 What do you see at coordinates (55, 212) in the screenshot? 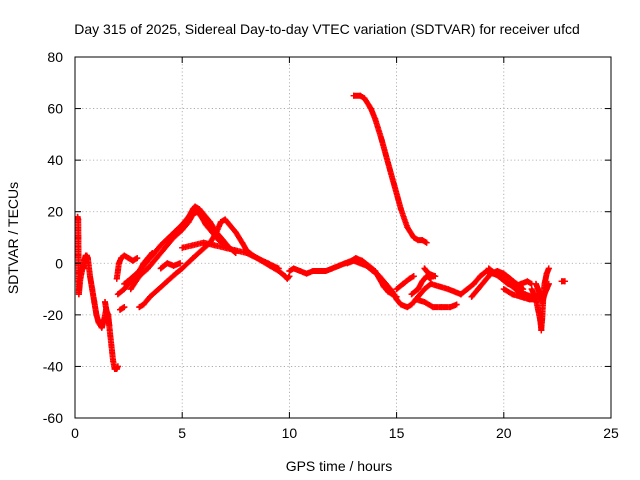
I see `y-tick-label: 20` at bounding box center [55, 212].